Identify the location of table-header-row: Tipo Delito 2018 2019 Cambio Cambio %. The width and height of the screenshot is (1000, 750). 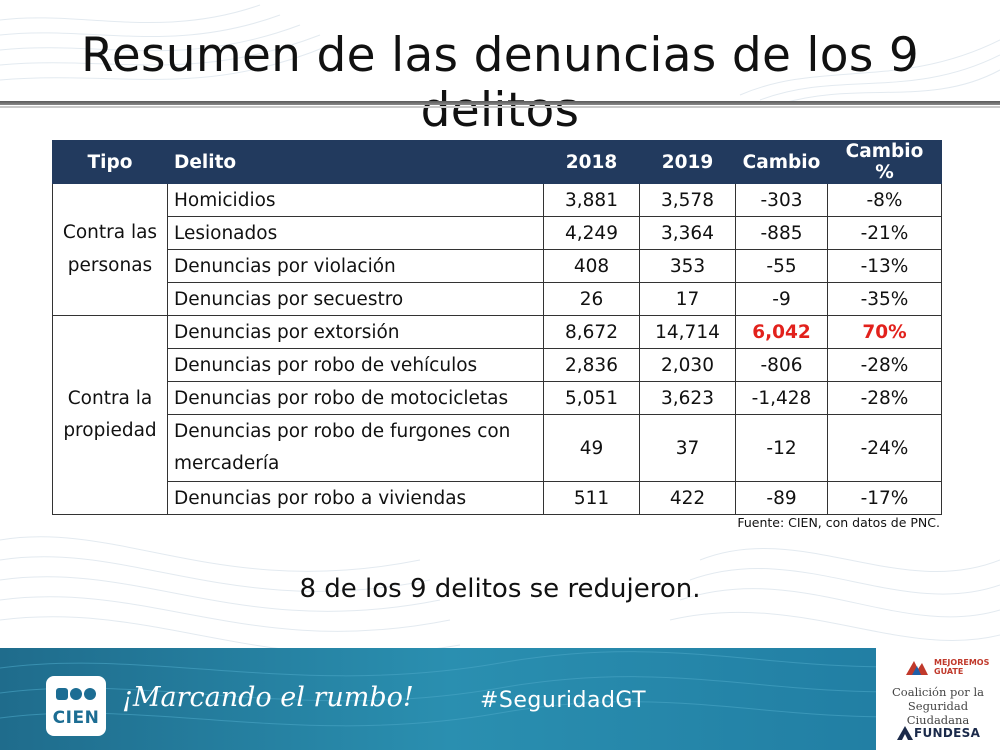
(497, 162).